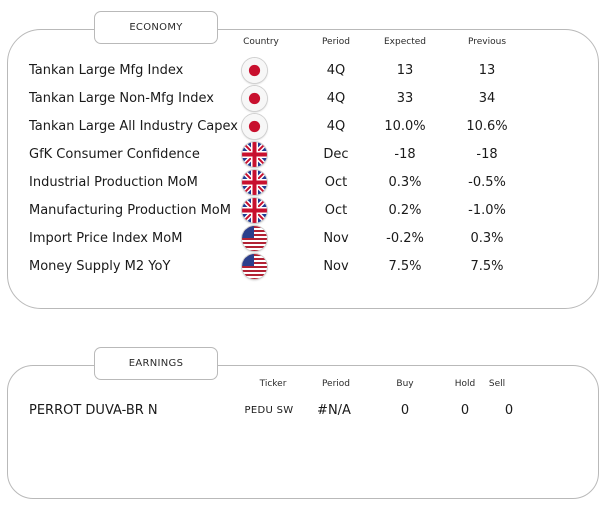 The width and height of the screenshot is (606, 505). Describe the element at coordinates (405, 42) in the screenshot. I see `expected-column-header: Expected` at that location.